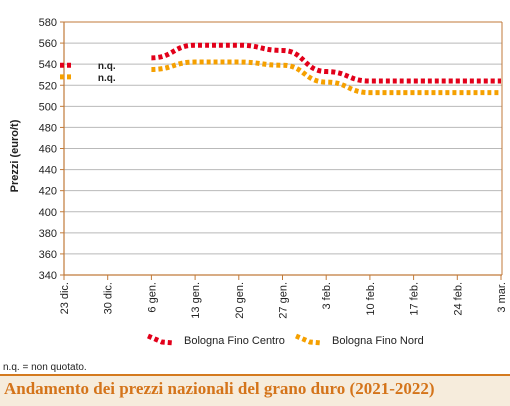 Image resolution: width=510 pixels, height=406 pixels. Describe the element at coordinates (48, 234) in the screenshot. I see `y-tick-label: 380` at that location.